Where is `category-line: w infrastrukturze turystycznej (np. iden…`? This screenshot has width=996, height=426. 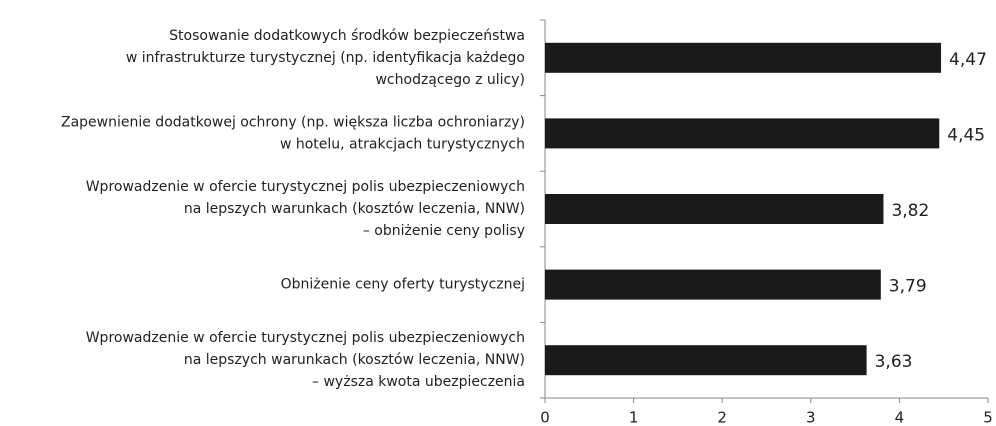 category-line: w infrastrukturze turystycznej (np. iden… is located at coordinates (325, 58).